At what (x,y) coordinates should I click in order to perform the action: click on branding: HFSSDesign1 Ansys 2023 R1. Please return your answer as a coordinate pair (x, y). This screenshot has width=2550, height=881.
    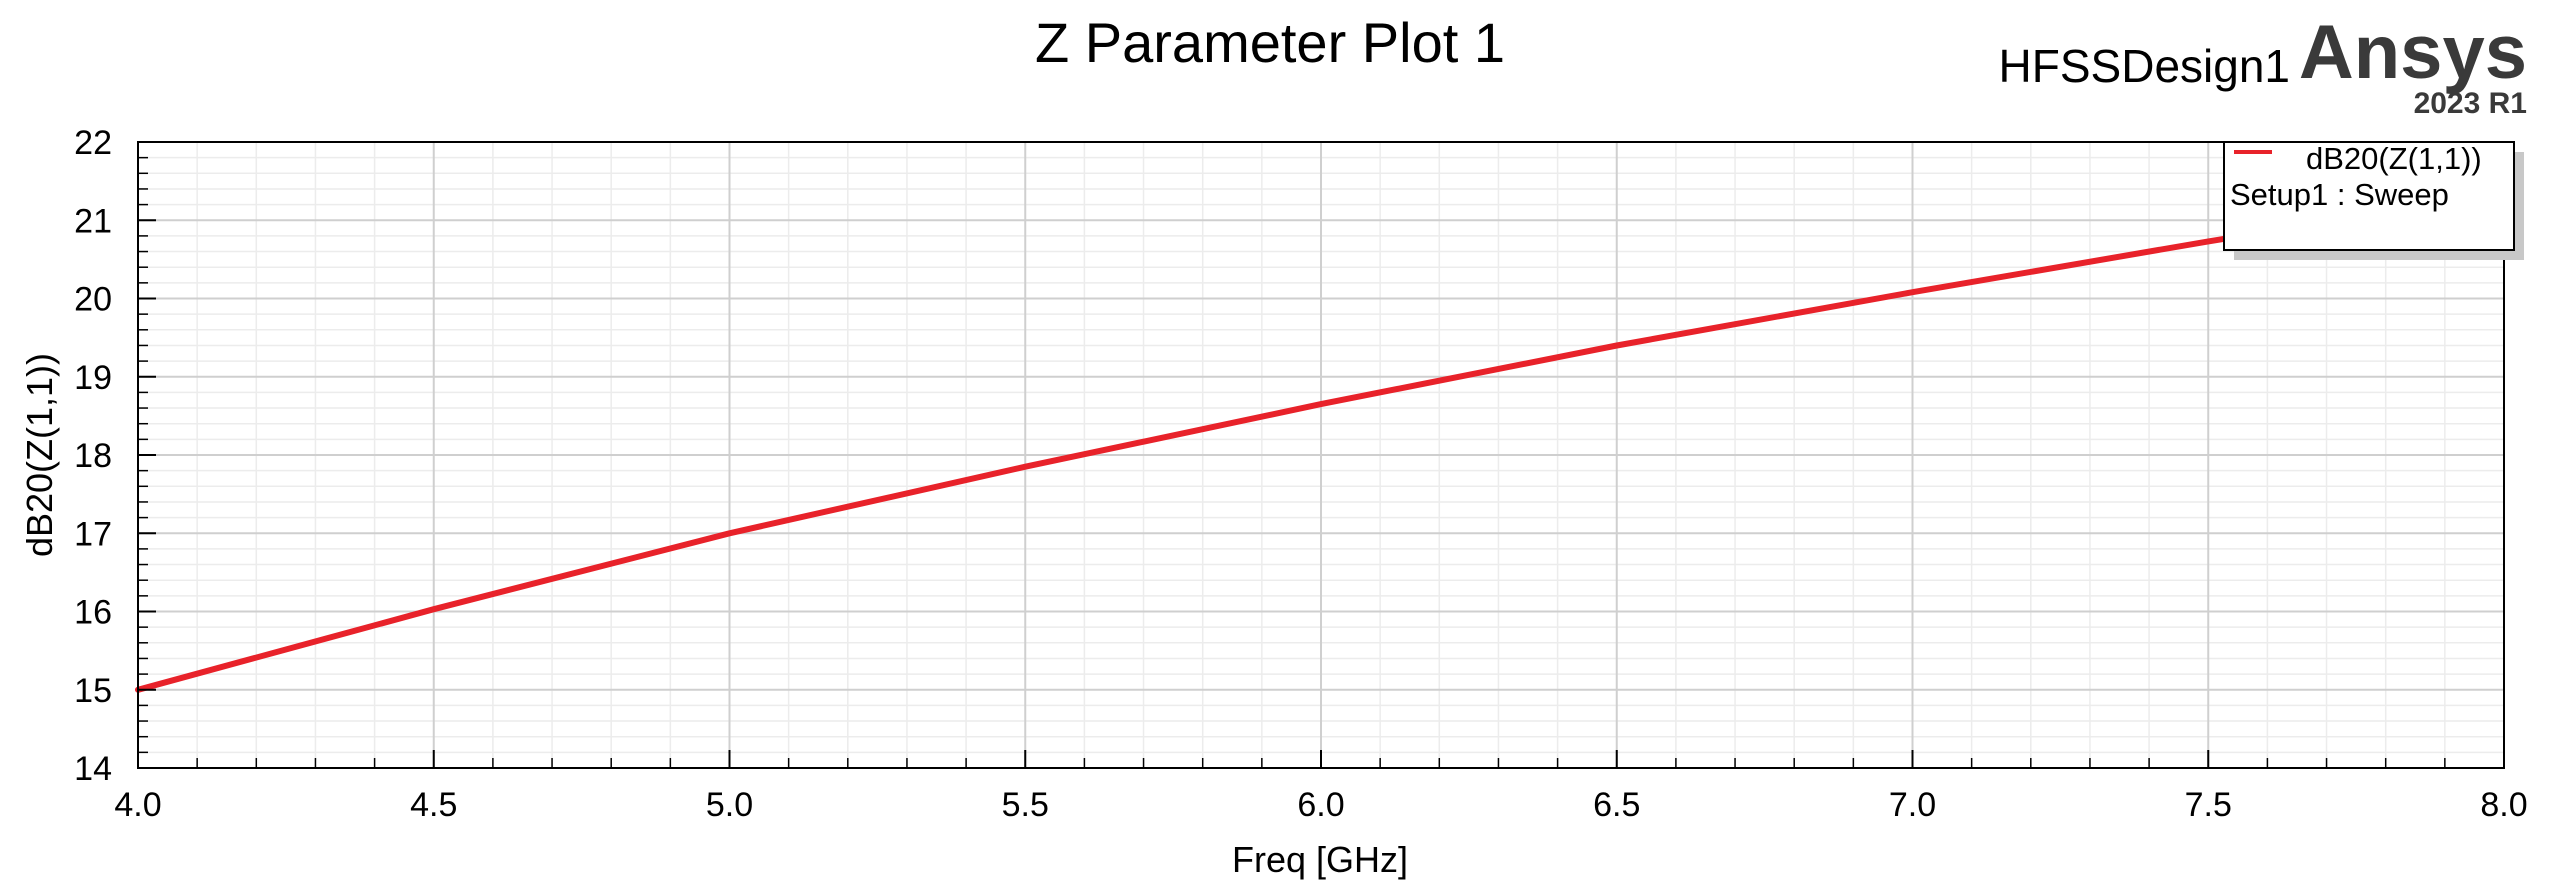
    Looking at the image, I should click on (2263, 65).